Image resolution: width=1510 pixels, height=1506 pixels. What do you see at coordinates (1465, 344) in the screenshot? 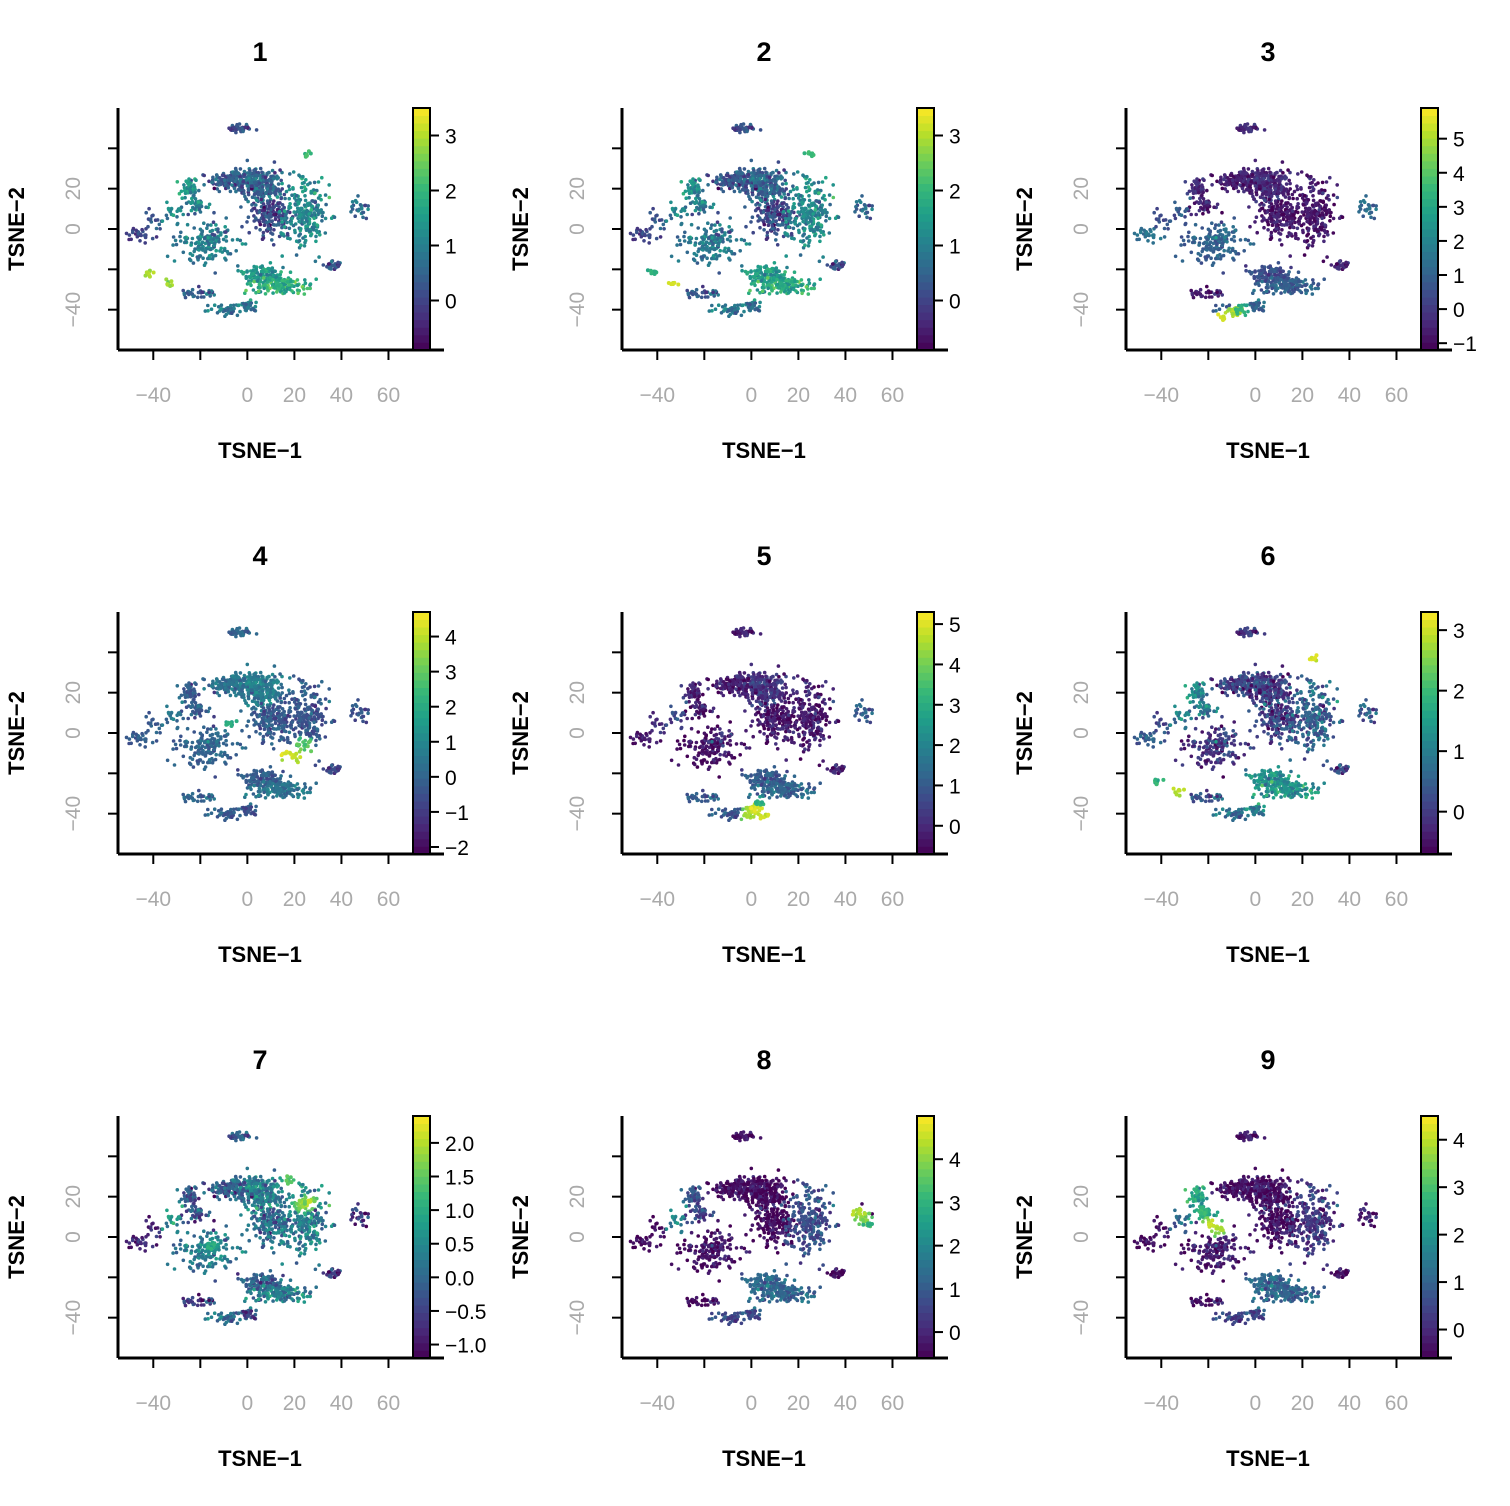
I see `colorbar-tick-label: −1` at bounding box center [1465, 344].